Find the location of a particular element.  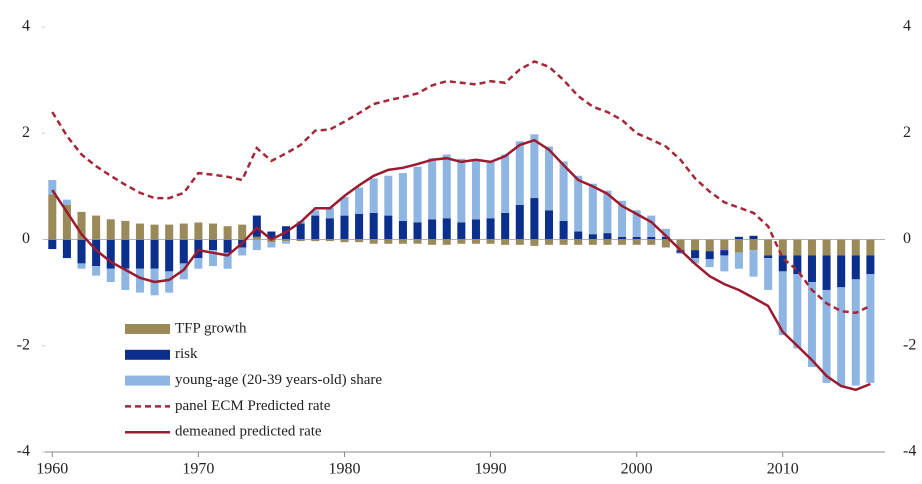

y2-tick-label: 2 is located at coordinates (907, 132).